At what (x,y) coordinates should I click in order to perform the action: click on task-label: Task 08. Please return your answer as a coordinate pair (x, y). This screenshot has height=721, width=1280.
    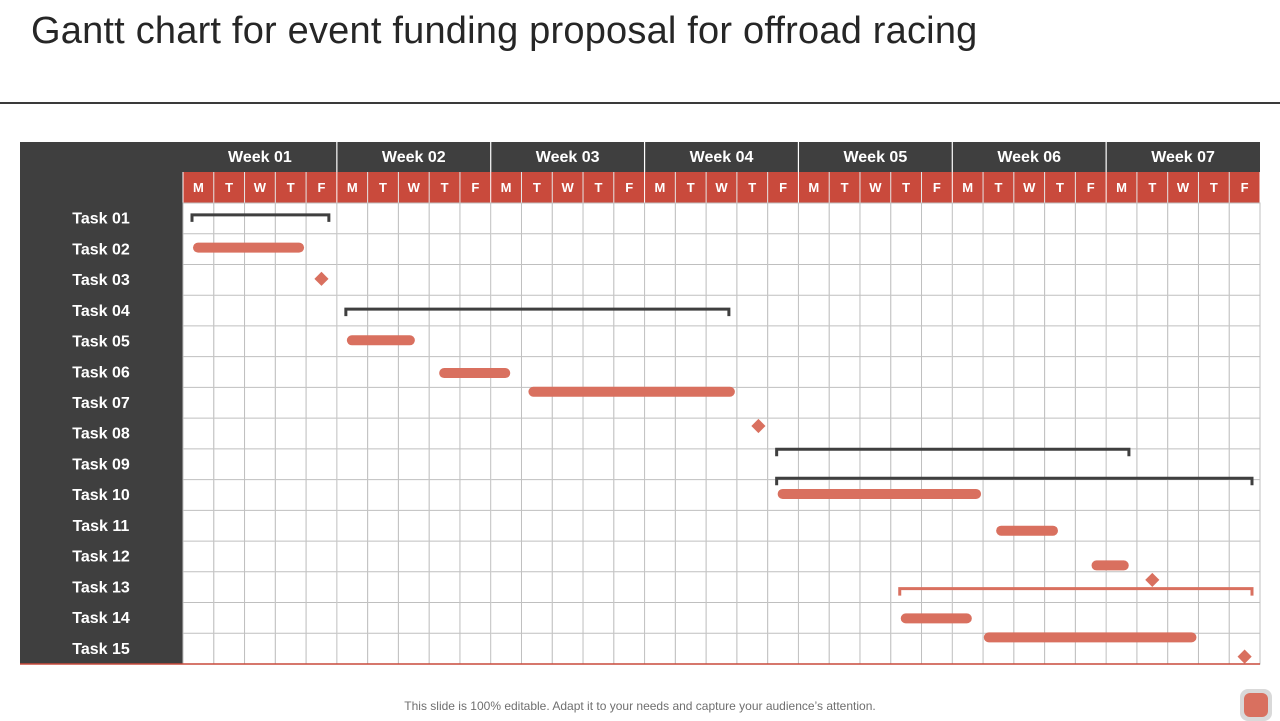
    Looking at the image, I should click on (101, 434).